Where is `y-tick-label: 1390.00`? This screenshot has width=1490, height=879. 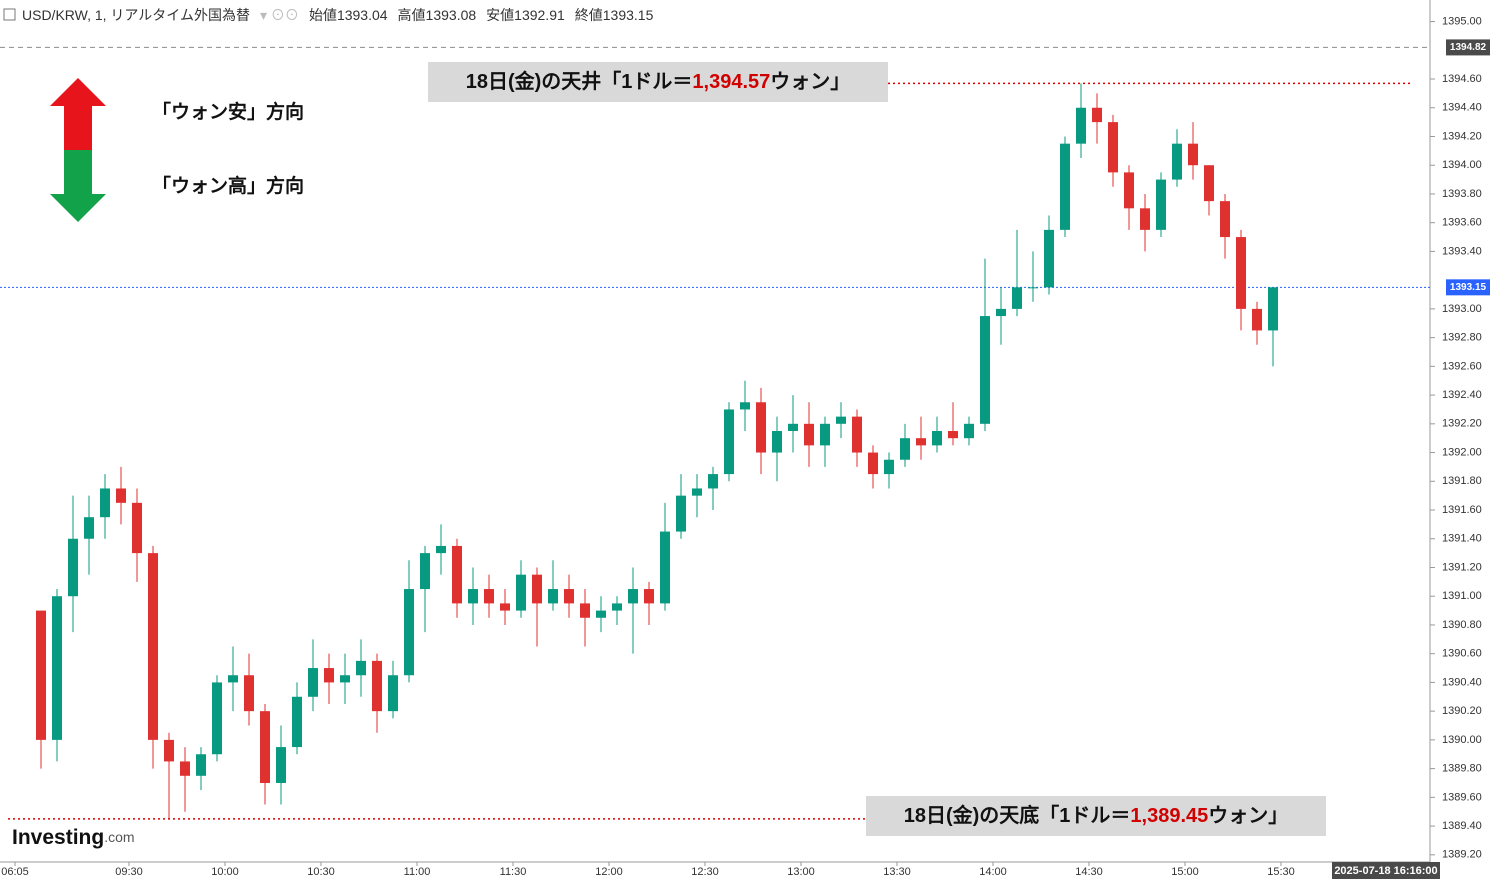 y-tick-label: 1390.00 is located at coordinates (1462, 740).